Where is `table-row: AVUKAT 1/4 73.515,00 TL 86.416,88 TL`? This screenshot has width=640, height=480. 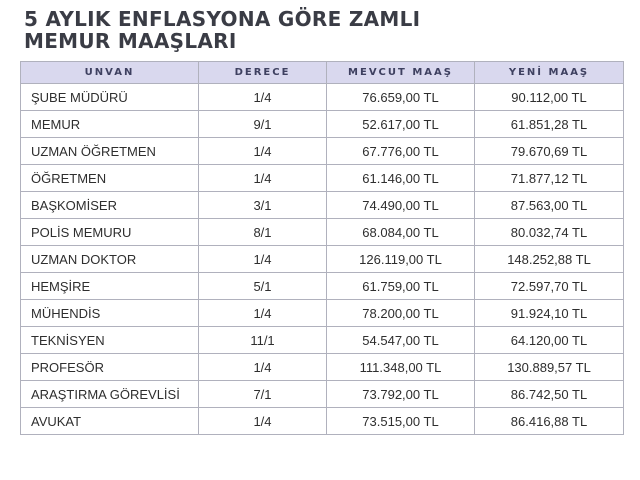 table-row: AVUKAT 1/4 73.515,00 TL 86.416,88 TL is located at coordinates (322, 421).